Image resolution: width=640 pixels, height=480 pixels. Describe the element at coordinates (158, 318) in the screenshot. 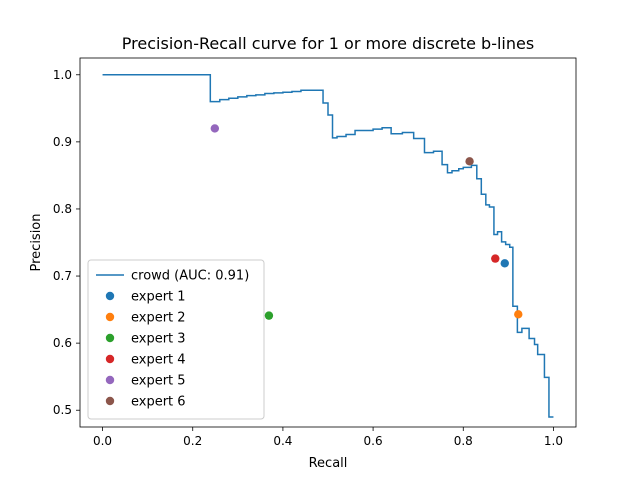

I see `legend-label: expert 2` at that location.